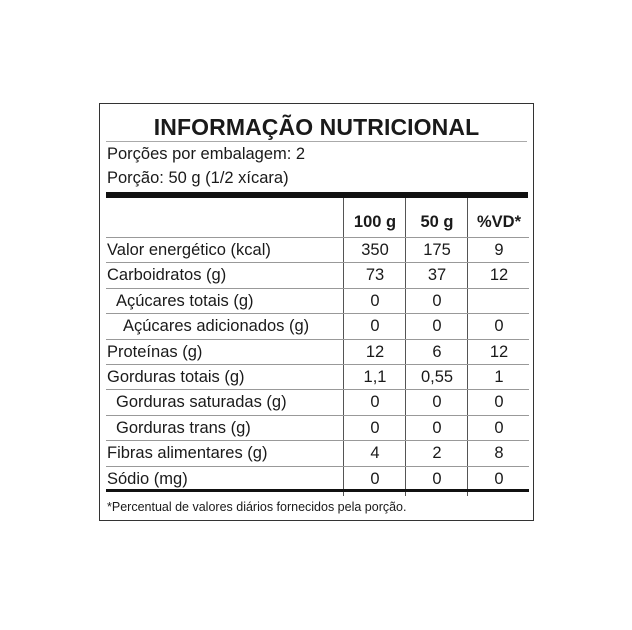 This screenshot has height=630, width=632. What do you see at coordinates (375, 222) in the screenshot?
I see `column-header: 100 g` at bounding box center [375, 222].